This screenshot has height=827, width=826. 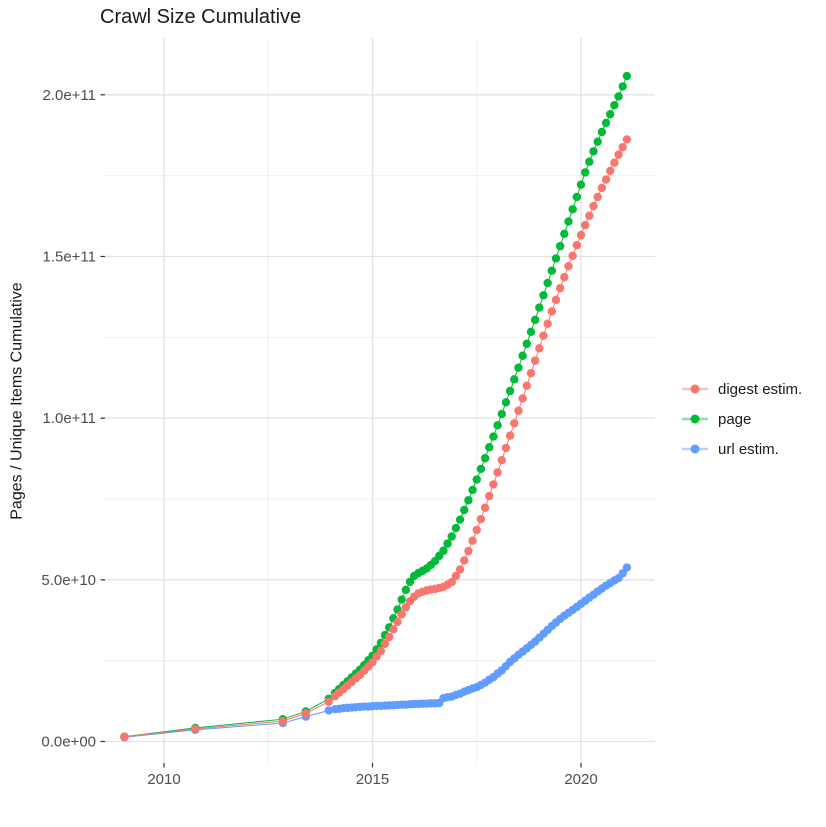 I want to click on legend-item-digest-estim: digest estim., so click(x=741, y=389).